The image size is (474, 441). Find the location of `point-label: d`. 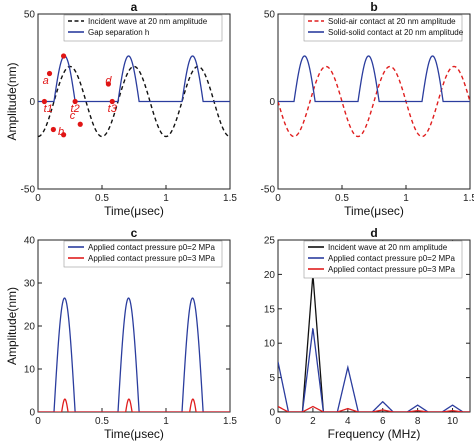

point-label: d is located at coordinates (108, 81).